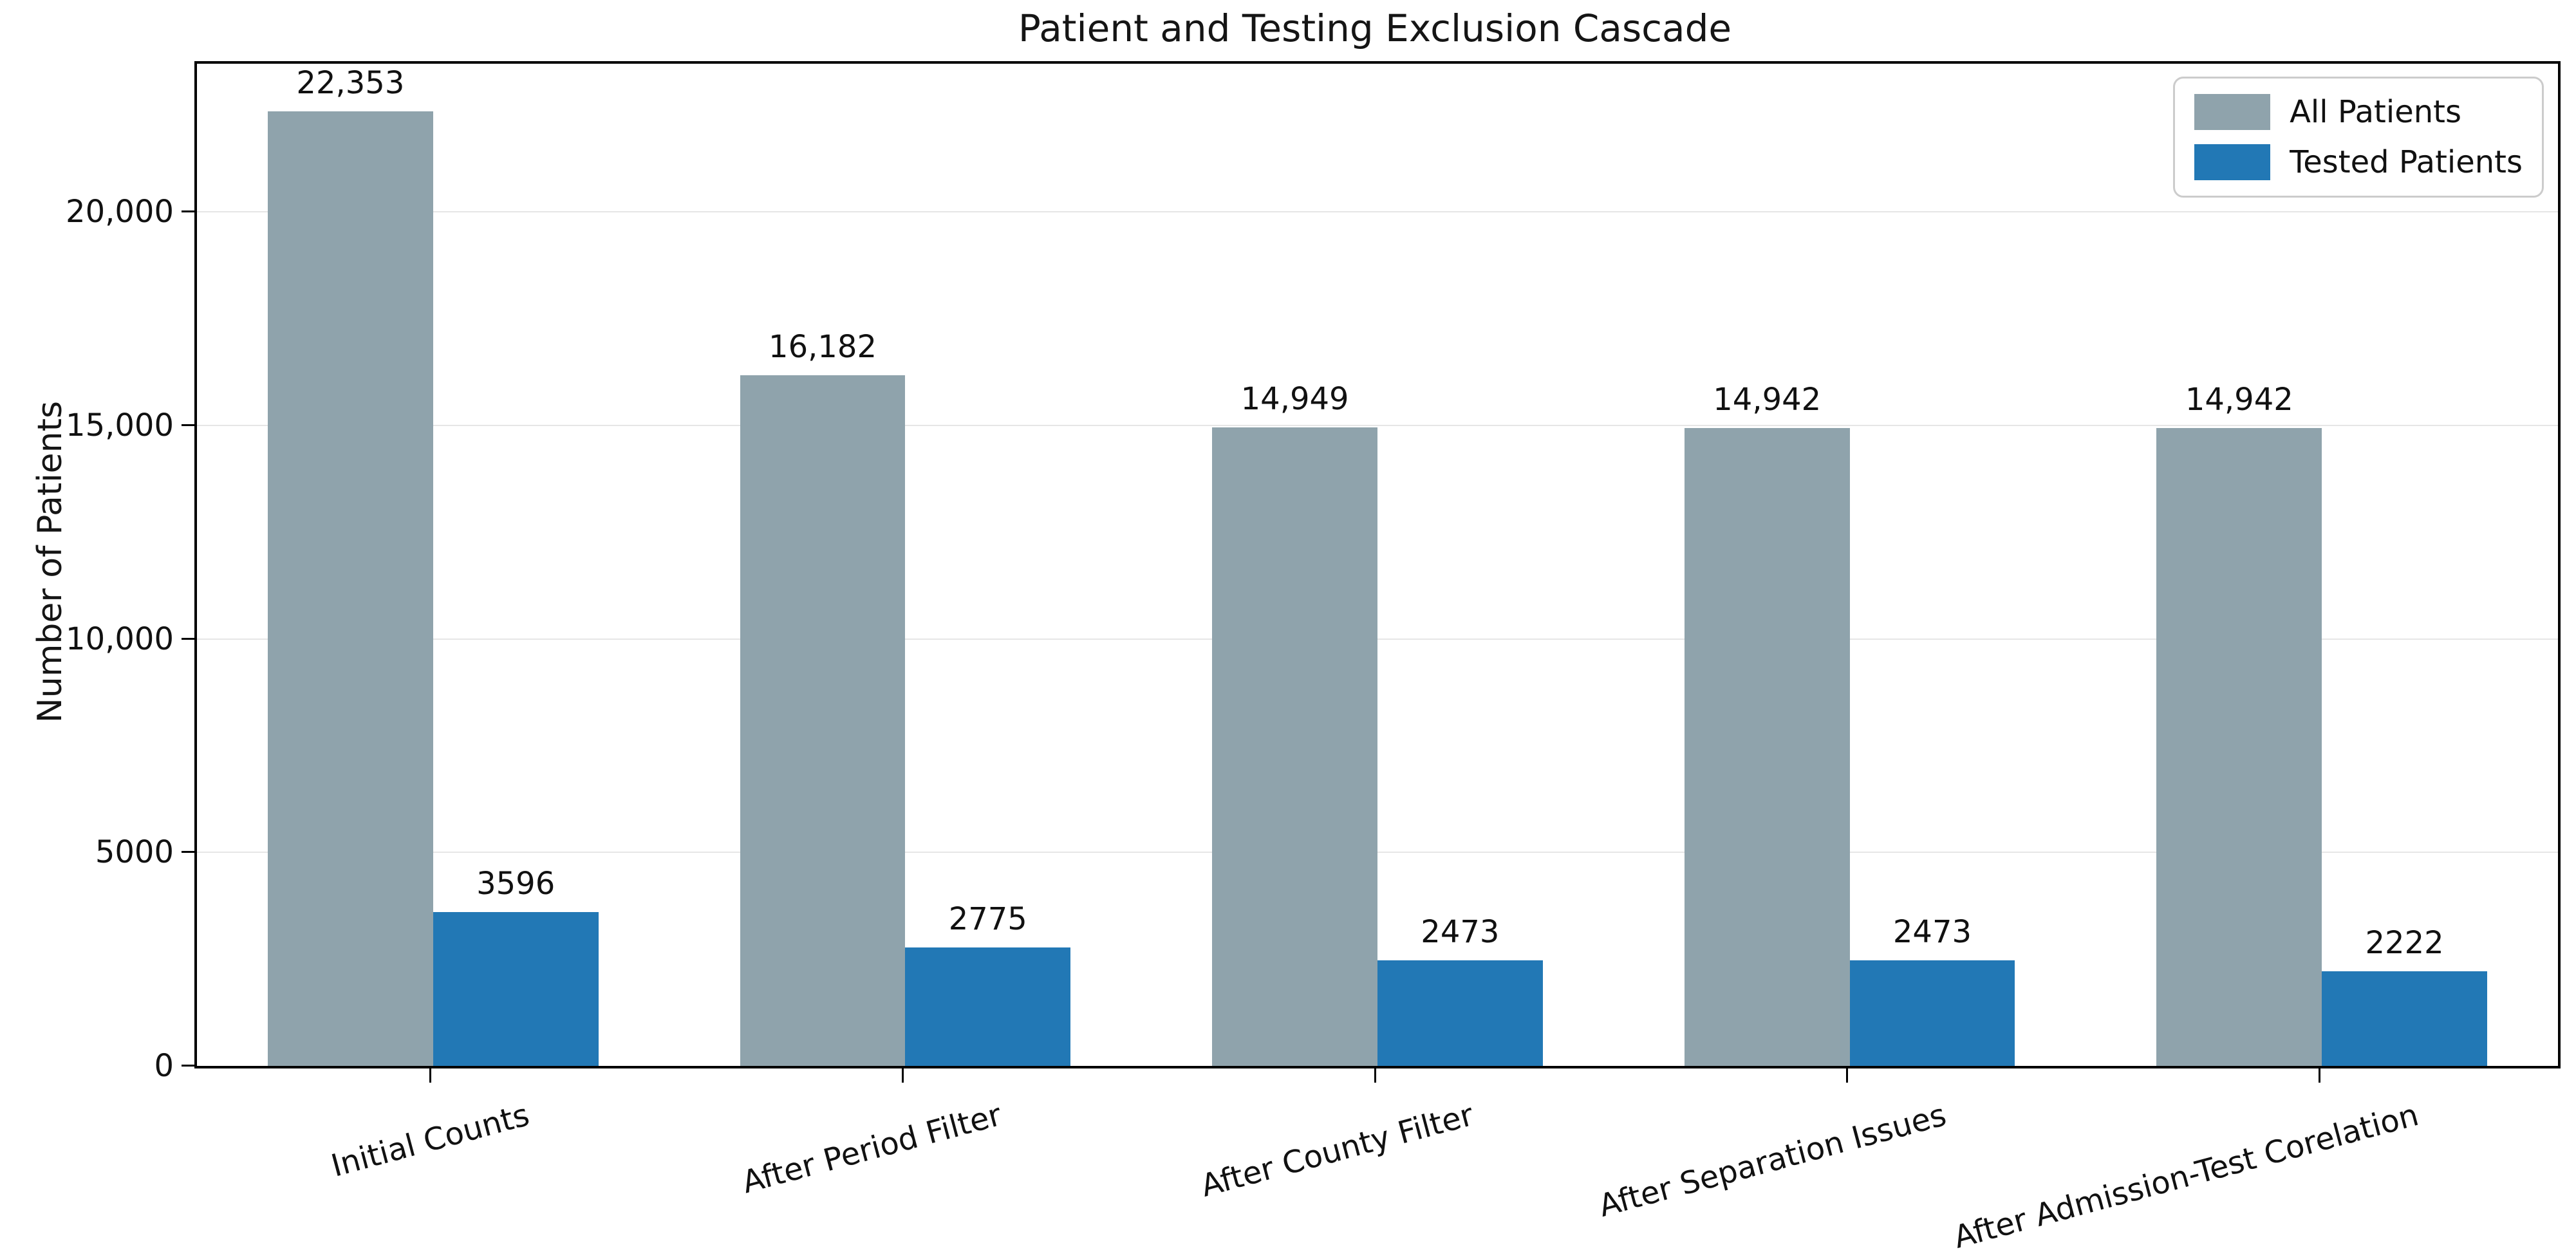 This screenshot has width=2576, height=1259. I want to click on bar-value-label: 14,949, so click(1294, 399).